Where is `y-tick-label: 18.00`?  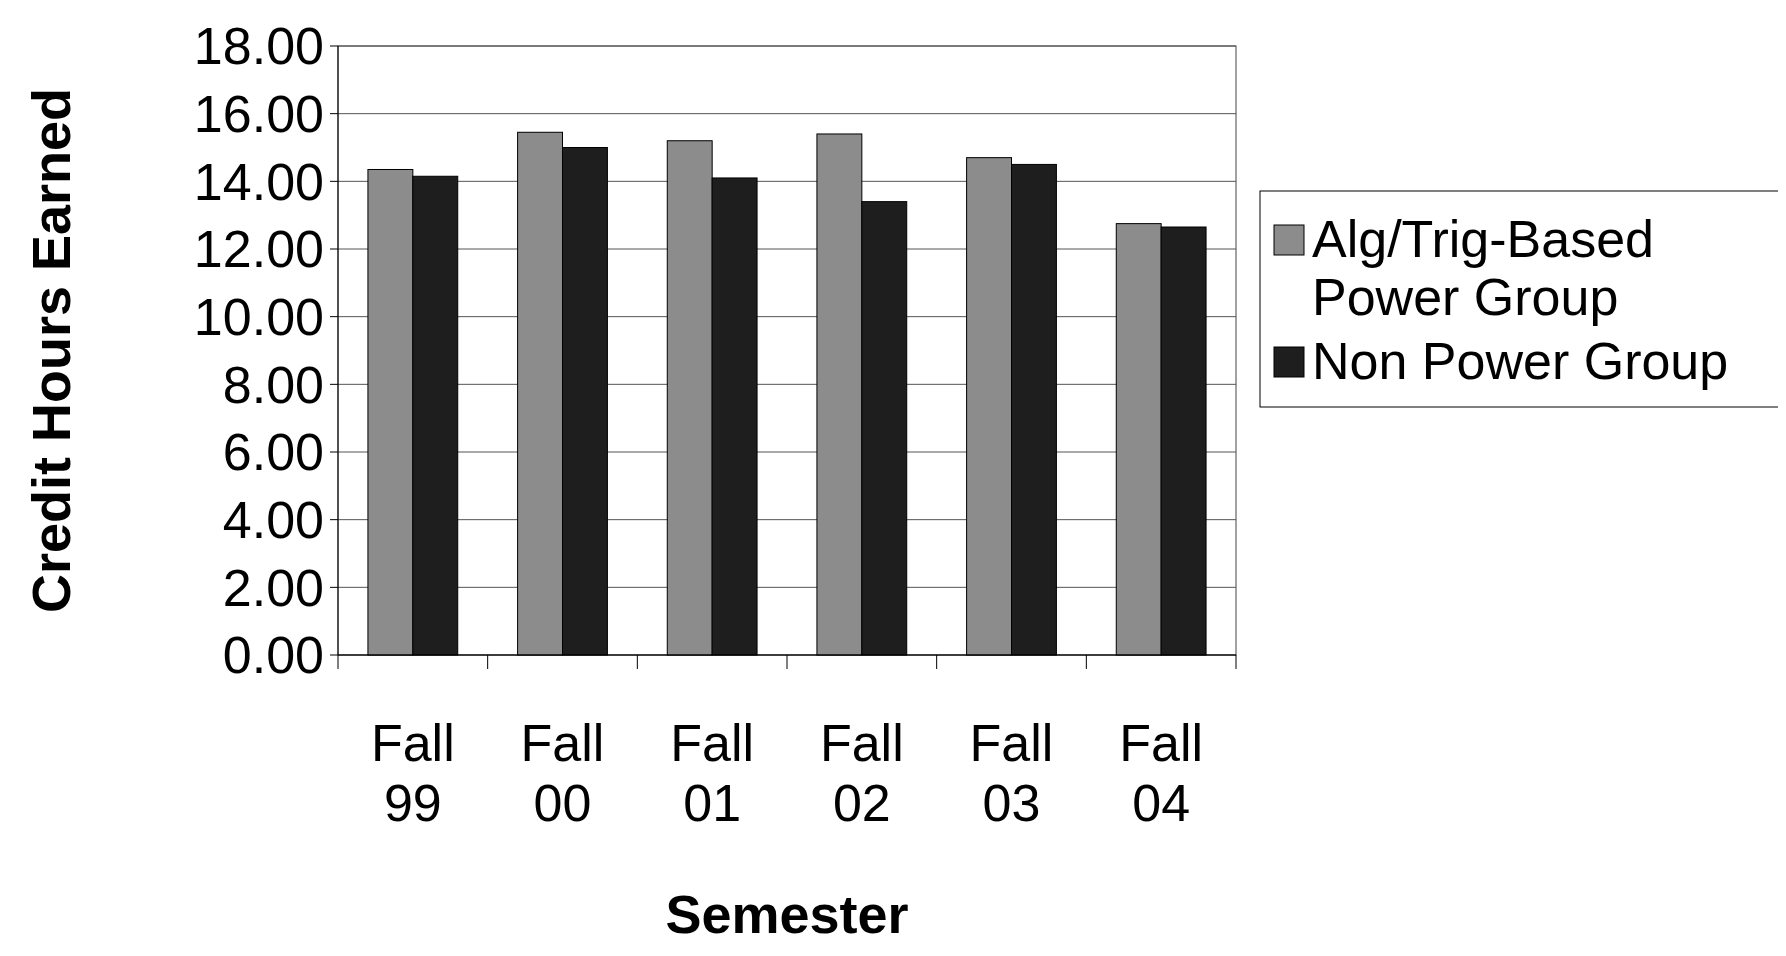
y-tick-label: 18.00 is located at coordinates (258, 46).